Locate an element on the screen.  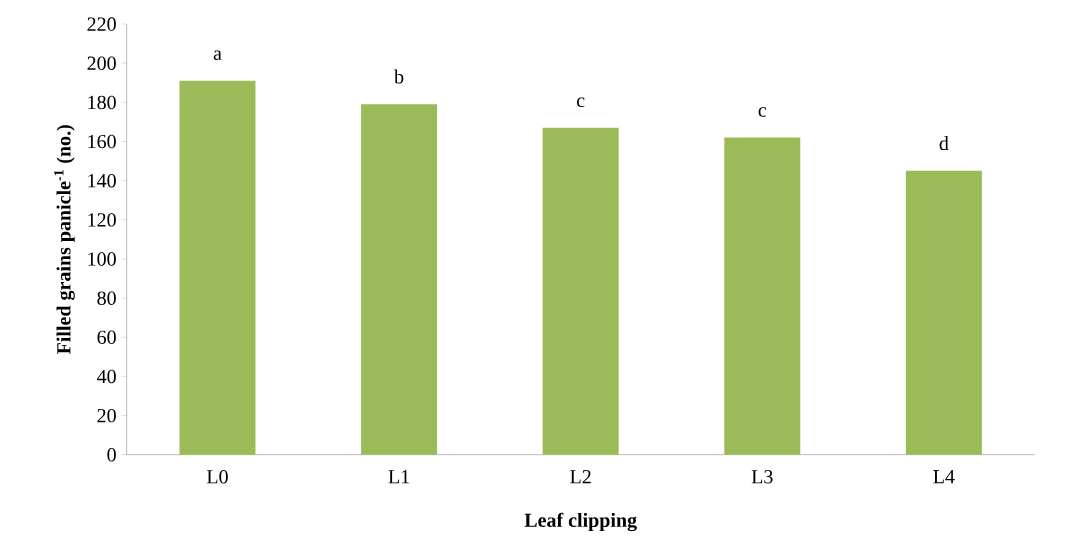
x-tick-label: L0 is located at coordinates (217, 477).